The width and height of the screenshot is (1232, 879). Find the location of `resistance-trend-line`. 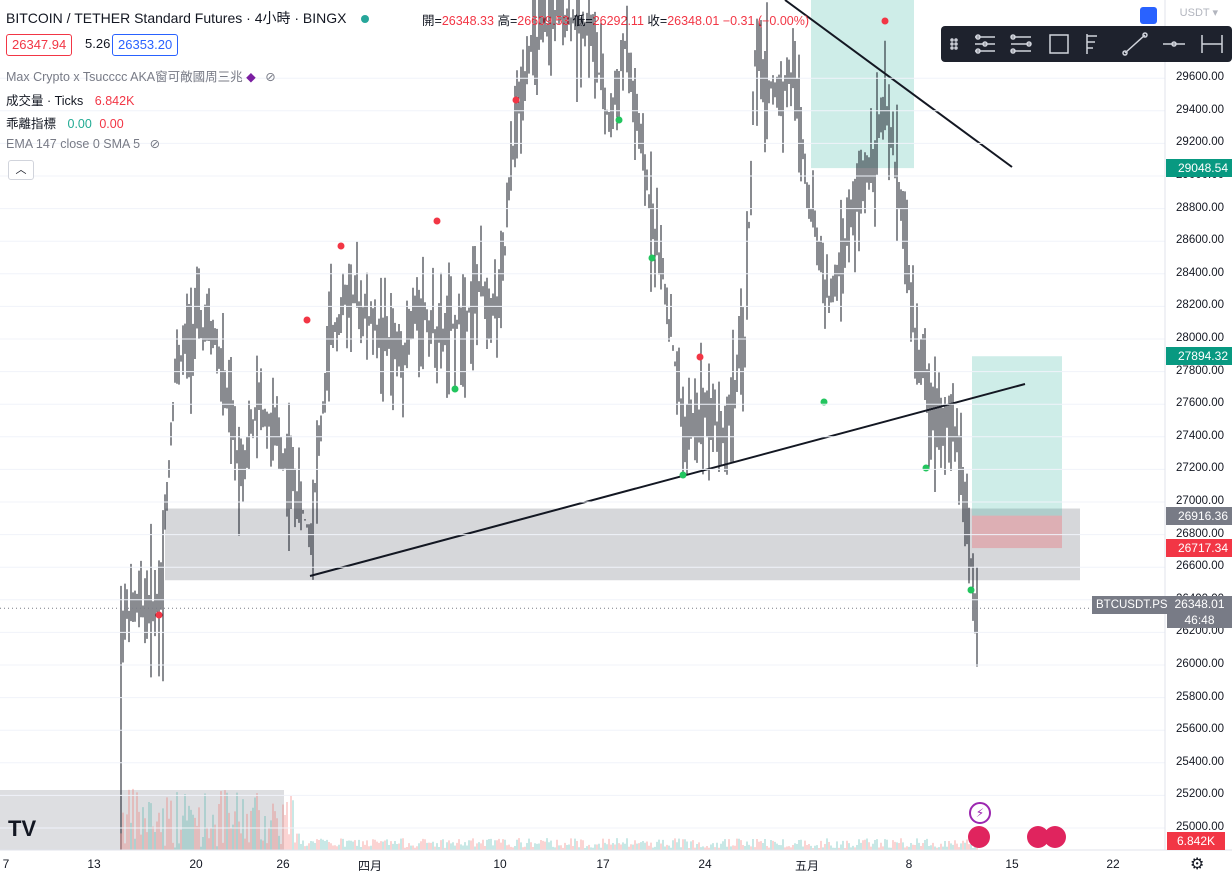

resistance-trend-line is located at coordinates (898, 84).